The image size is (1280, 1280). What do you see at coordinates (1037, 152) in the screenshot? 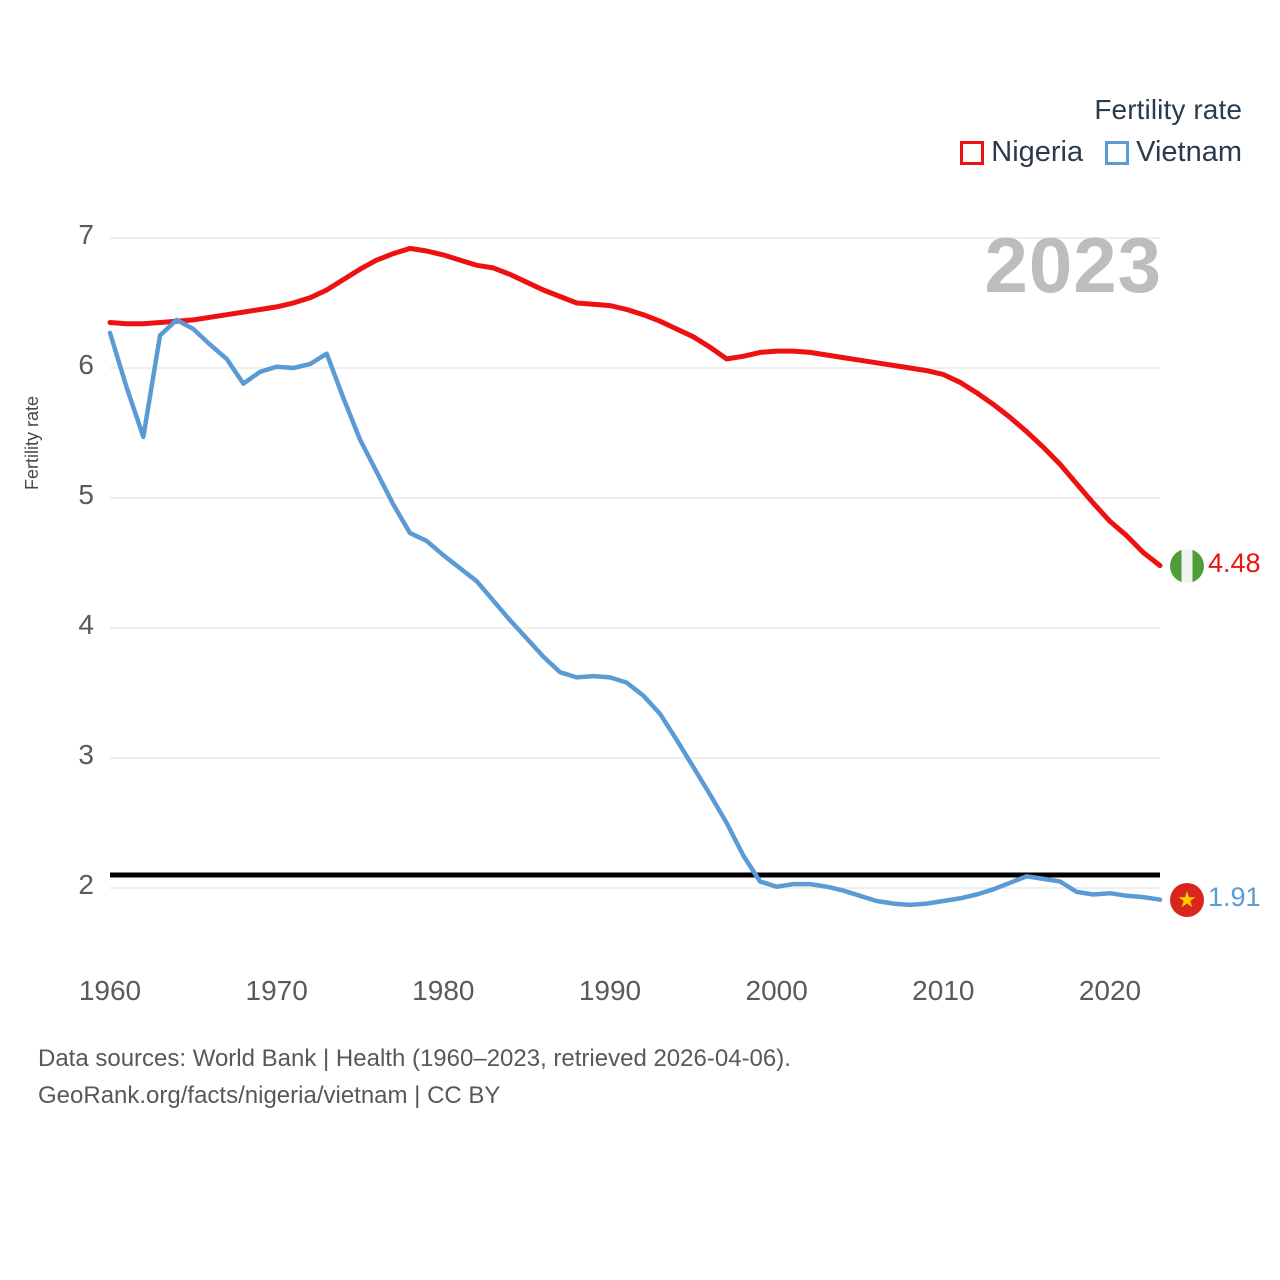
I see `legend-label-nigeria: Nigeria` at bounding box center [1037, 152].